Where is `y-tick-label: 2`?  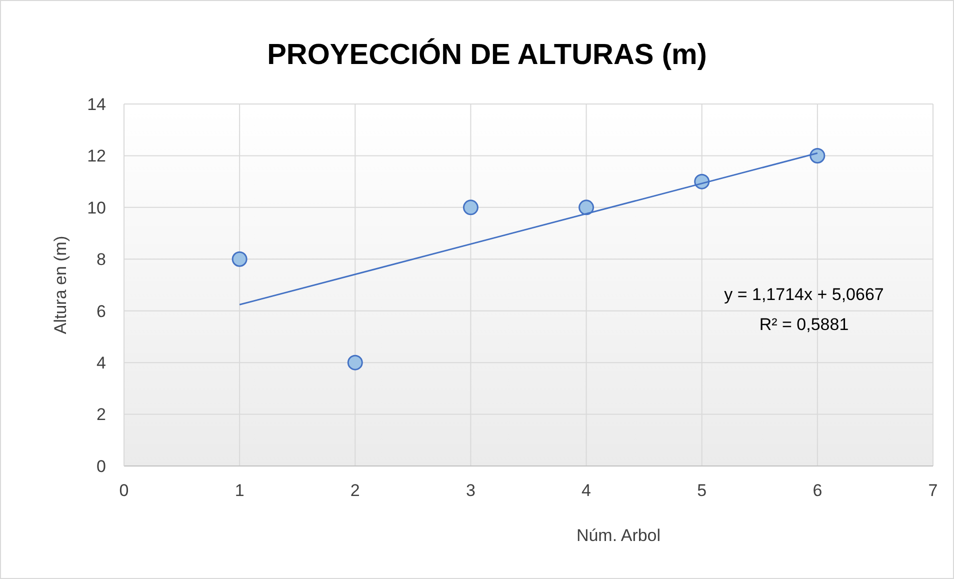 y-tick-label: 2 is located at coordinates (101, 414).